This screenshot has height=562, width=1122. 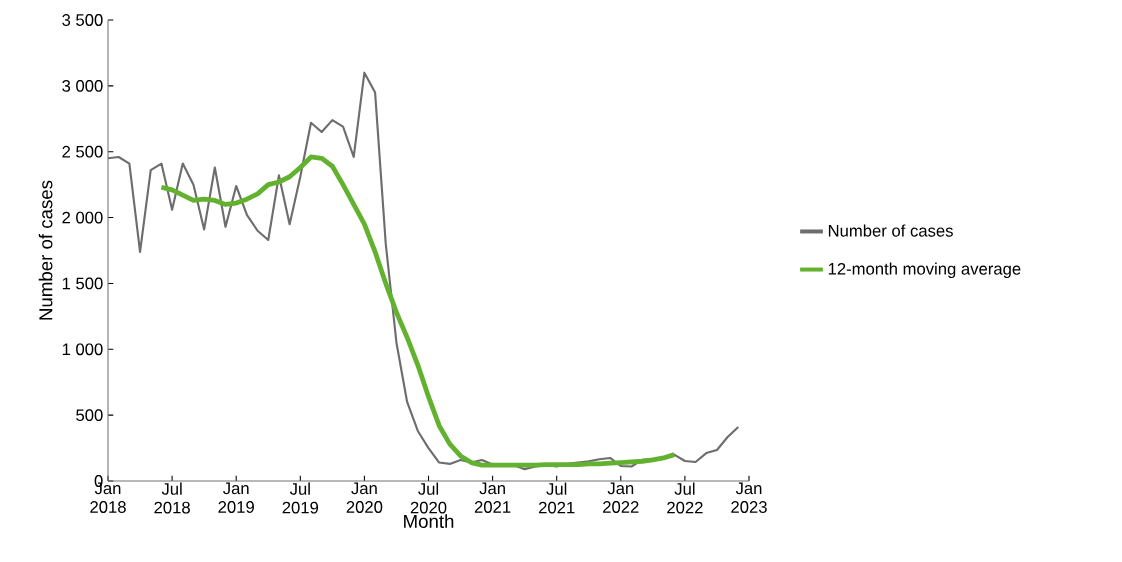 What do you see at coordinates (557, 498) in the screenshot?
I see `x-tick-label: Jul 2021` at bounding box center [557, 498].